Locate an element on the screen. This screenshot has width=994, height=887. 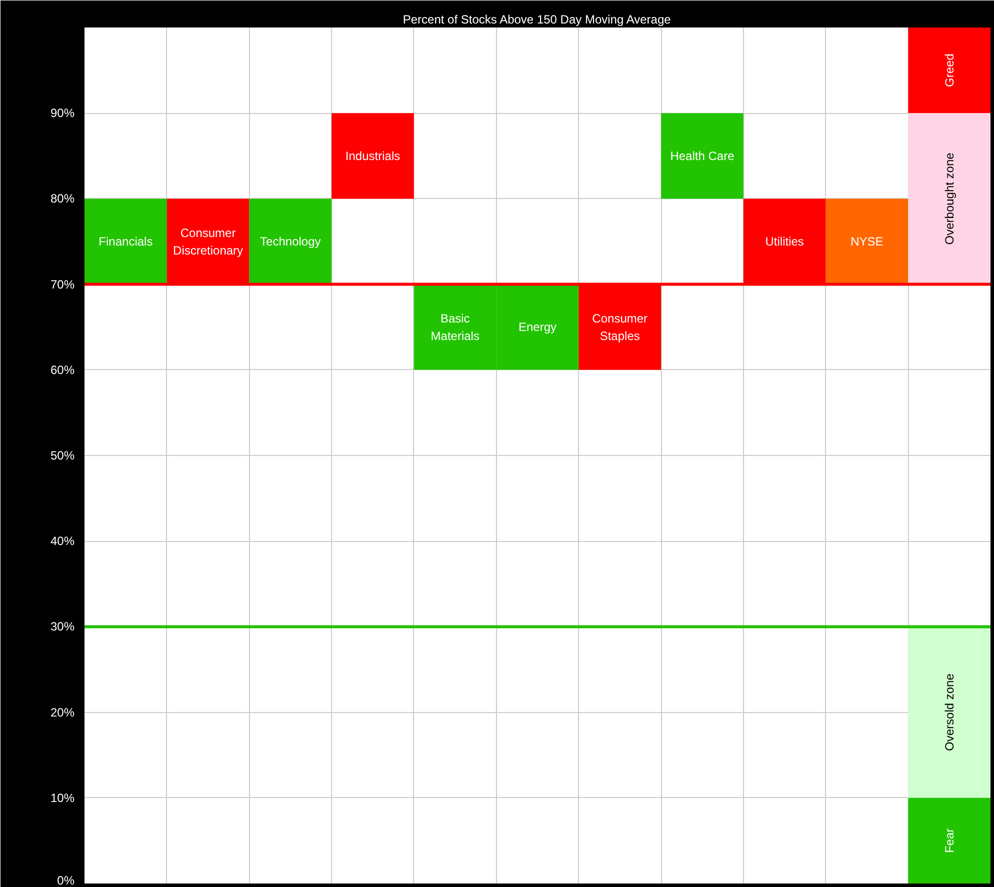
series-label: Utilities is located at coordinates (784, 241).